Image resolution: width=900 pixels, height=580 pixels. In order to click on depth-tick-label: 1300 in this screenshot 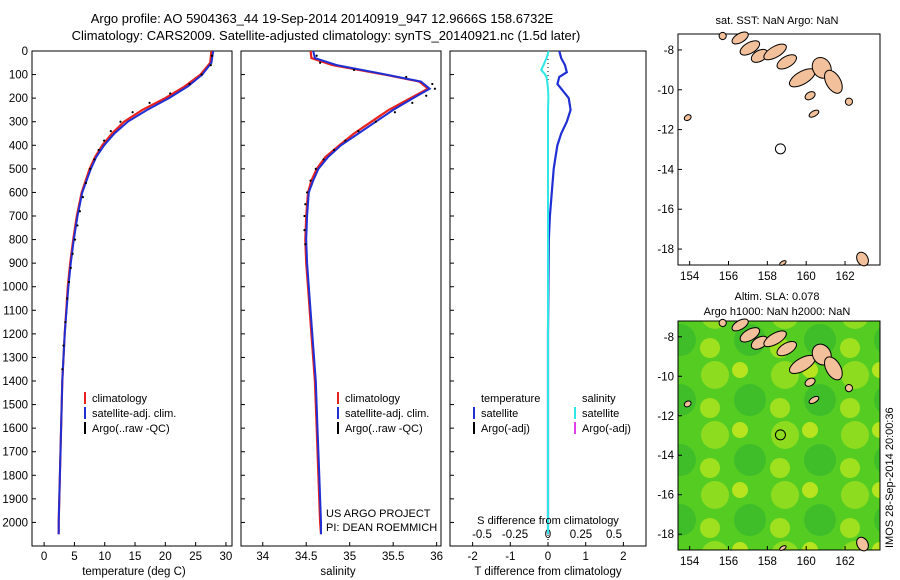, I will do `click(15, 358)`.